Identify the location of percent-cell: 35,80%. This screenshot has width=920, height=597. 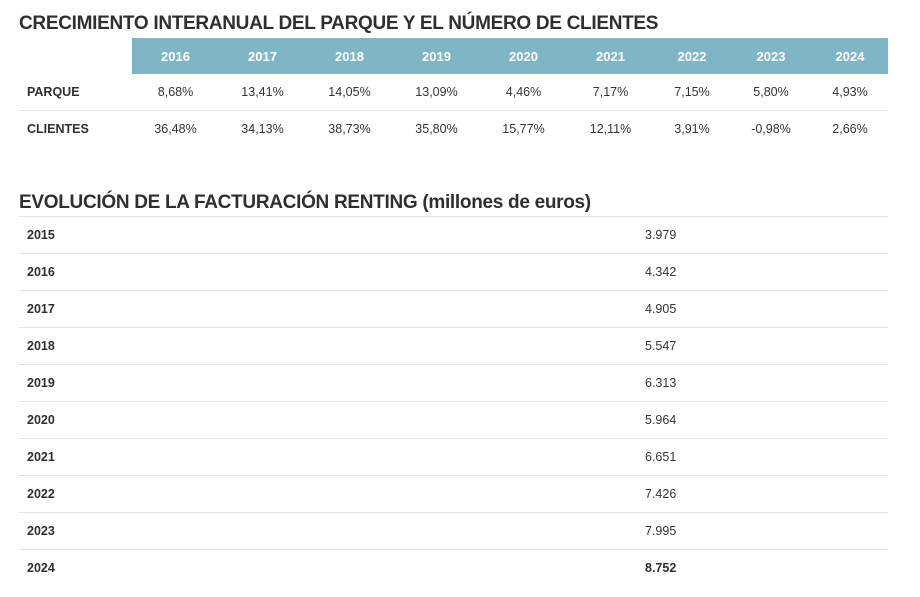
(436, 129).